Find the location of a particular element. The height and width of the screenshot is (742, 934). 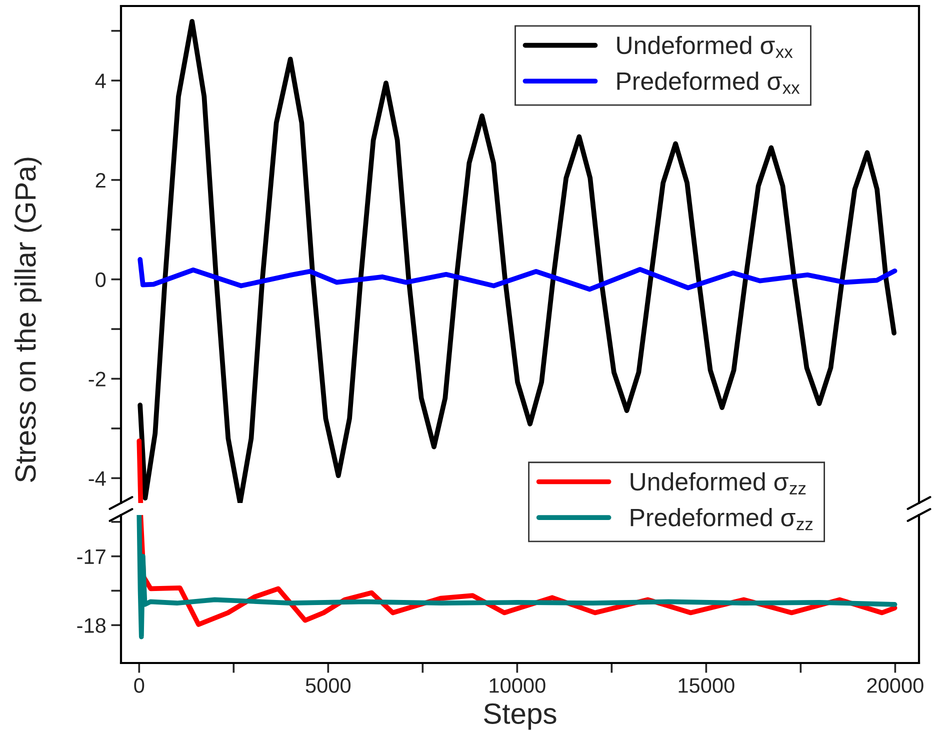

line-series is located at coordinates (518, 274).